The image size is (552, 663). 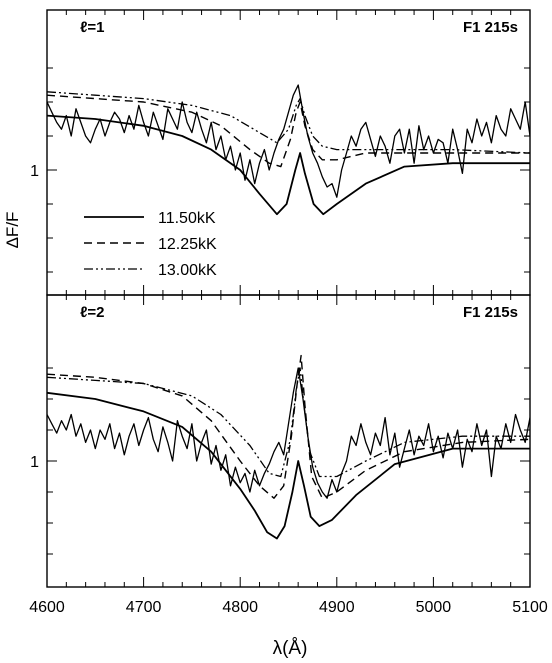 I want to click on panel-mode-label: ℓ=2, so click(x=92, y=312).